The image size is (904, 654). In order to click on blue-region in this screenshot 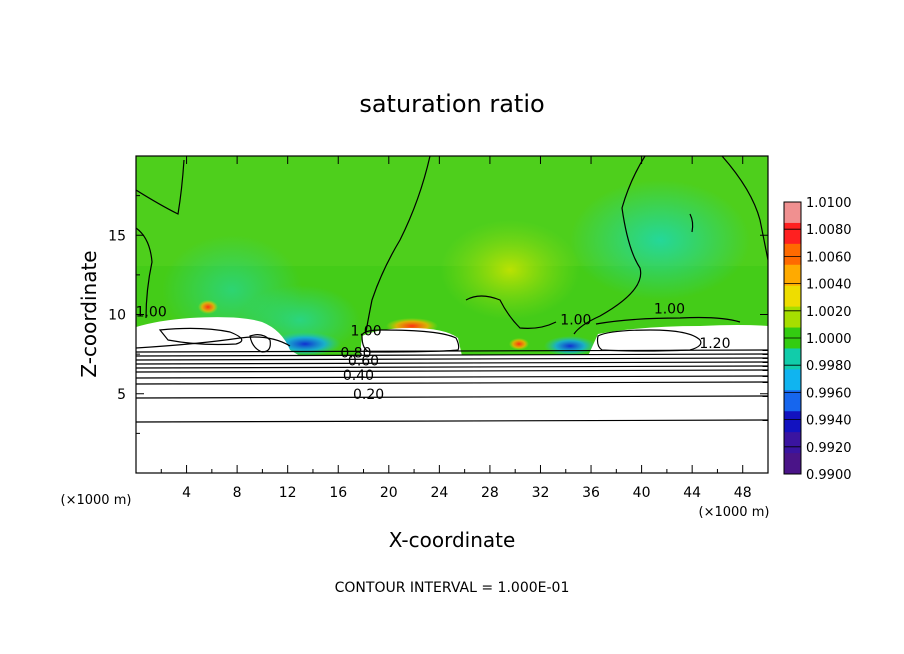, I will do `click(570, 346)`.